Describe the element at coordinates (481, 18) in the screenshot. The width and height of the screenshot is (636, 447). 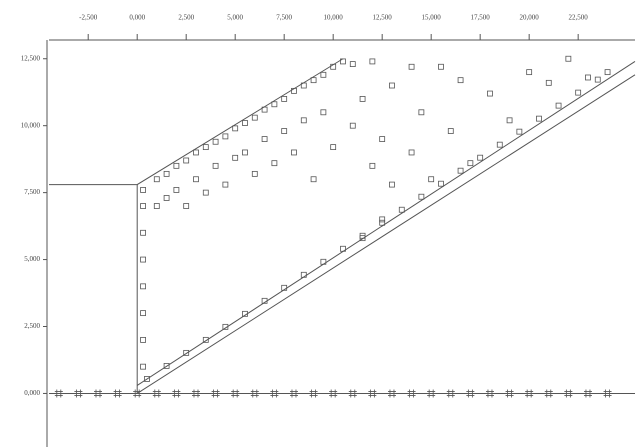
I see `x-tick-label: 17,500` at that location.